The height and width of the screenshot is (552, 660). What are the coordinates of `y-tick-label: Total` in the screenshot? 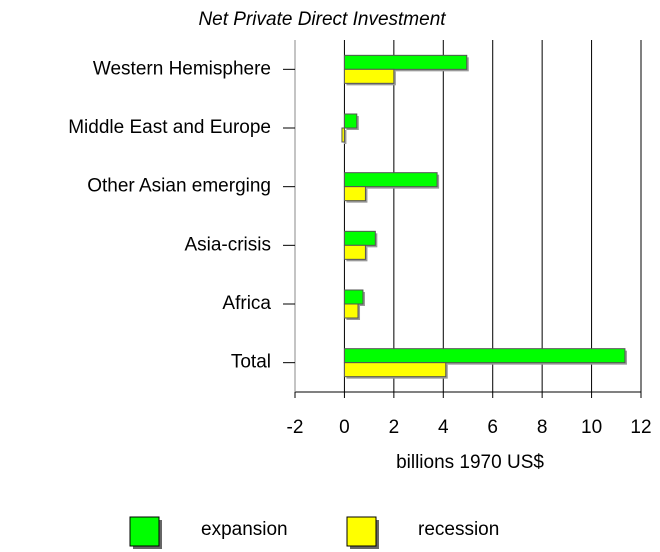 It's located at (251, 362).